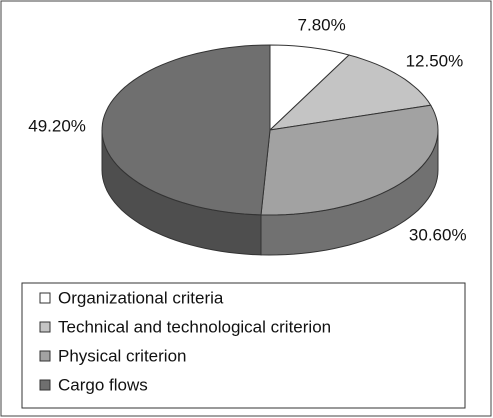 The image size is (493, 418). Describe the element at coordinates (57, 126) in the screenshot. I see `data-label: 49.20%` at that location.